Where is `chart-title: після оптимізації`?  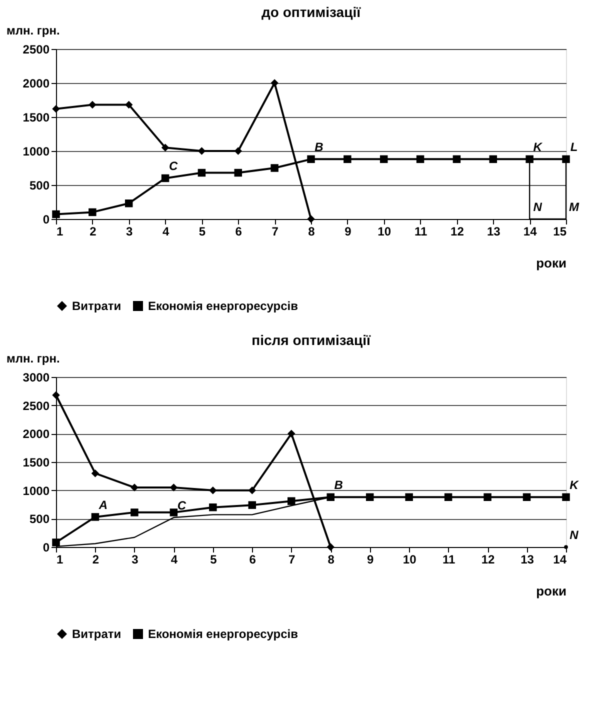
chart-title: після оптимізації is located at coordinates (312, 340).